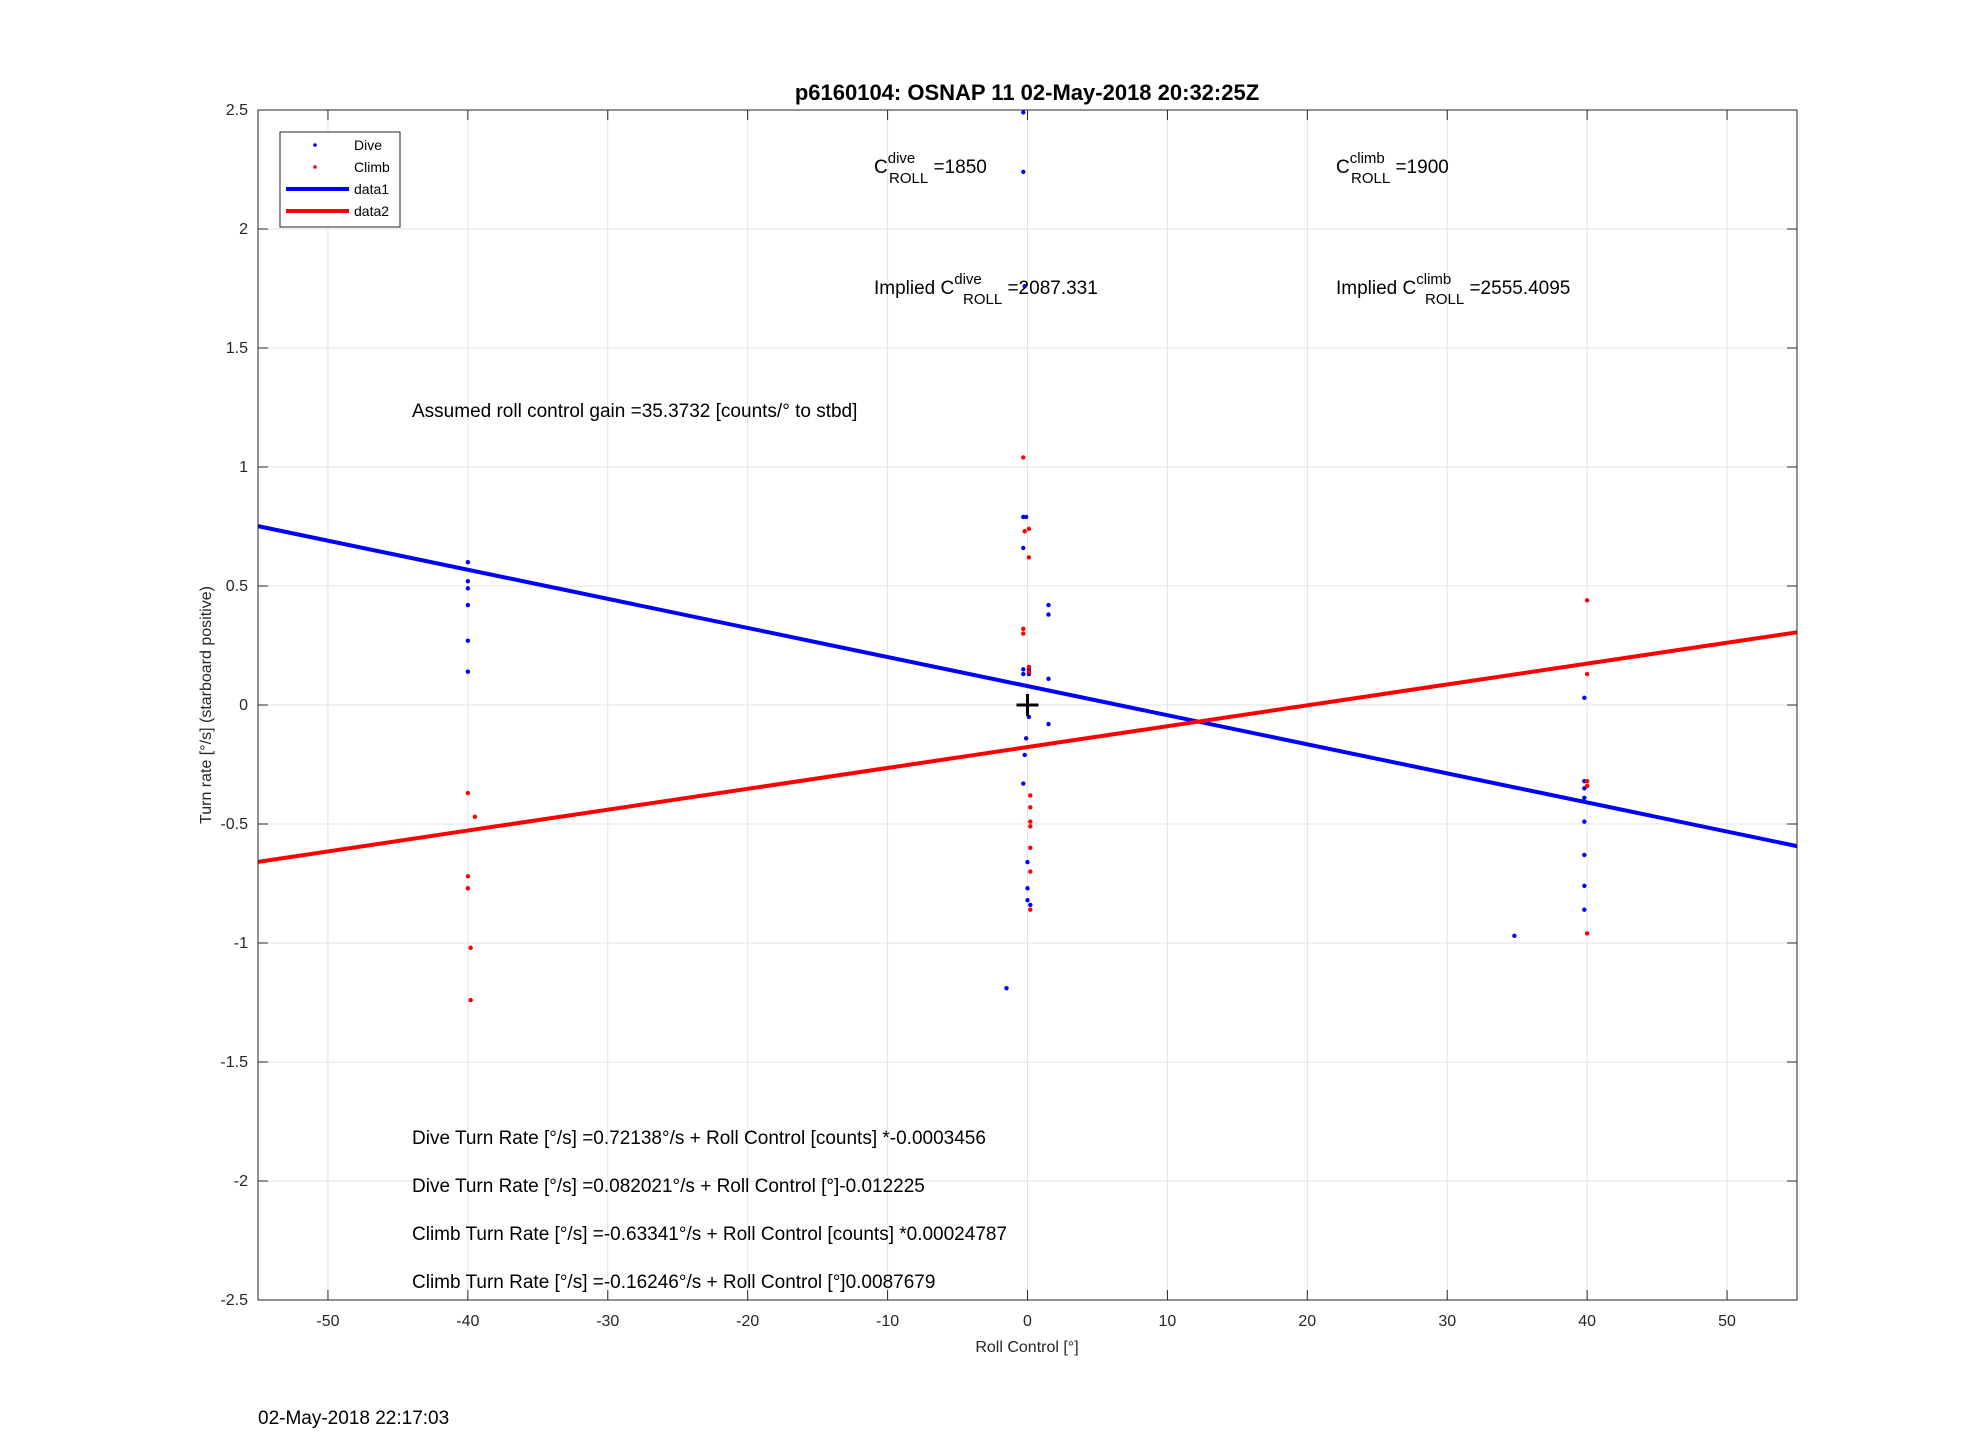  I want to click on x-tick-label: 10, so click(1168, 1321).